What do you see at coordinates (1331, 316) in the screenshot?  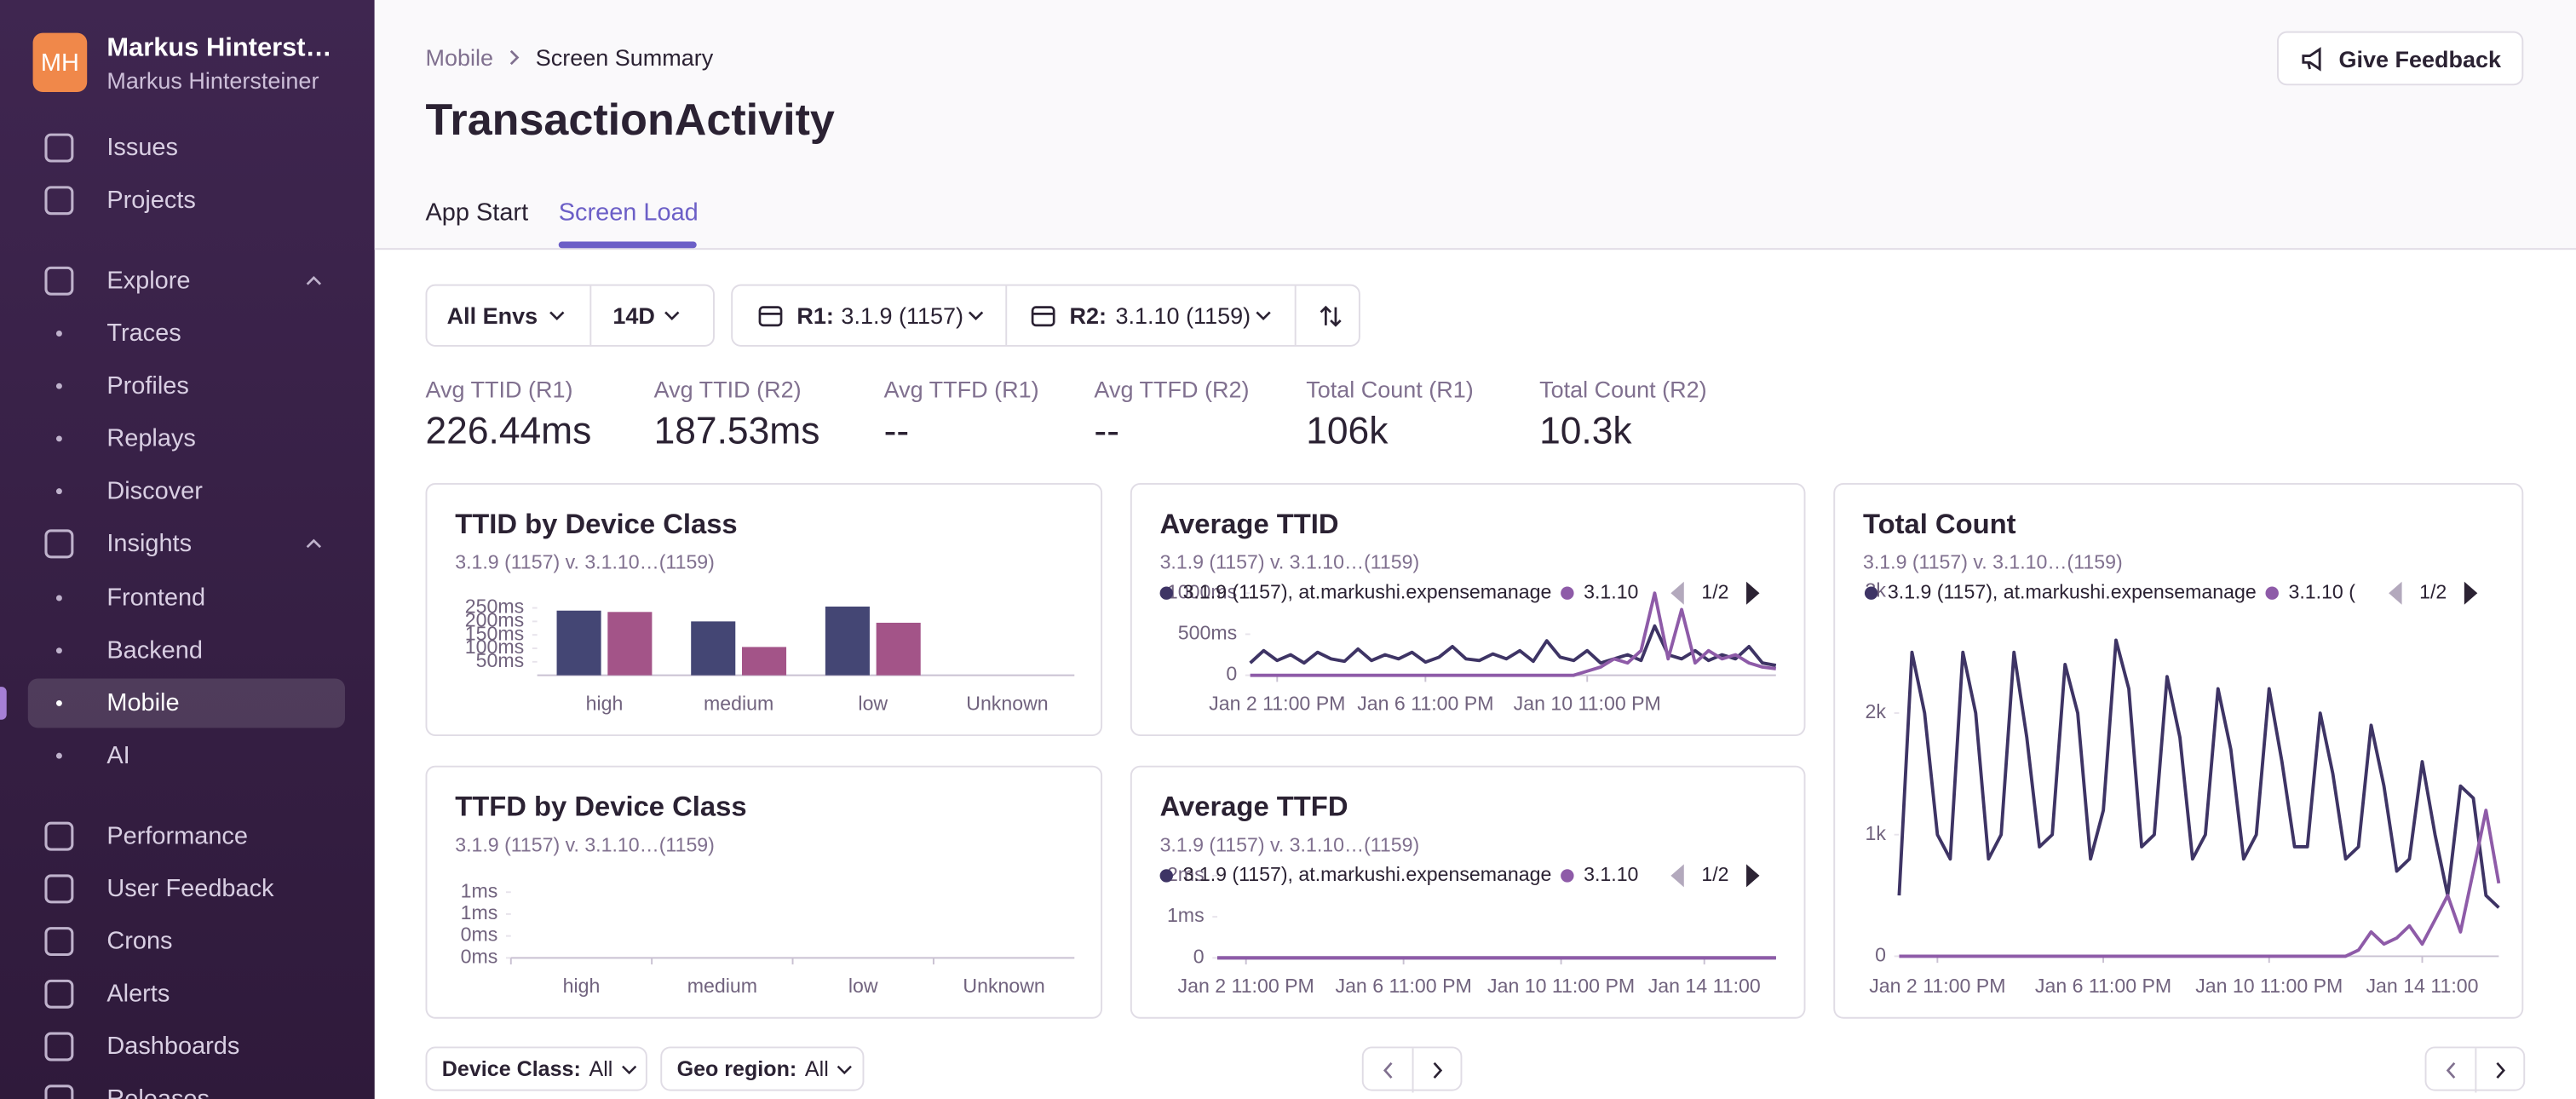 I see `swap-button` at bounding box center [1331, 316].